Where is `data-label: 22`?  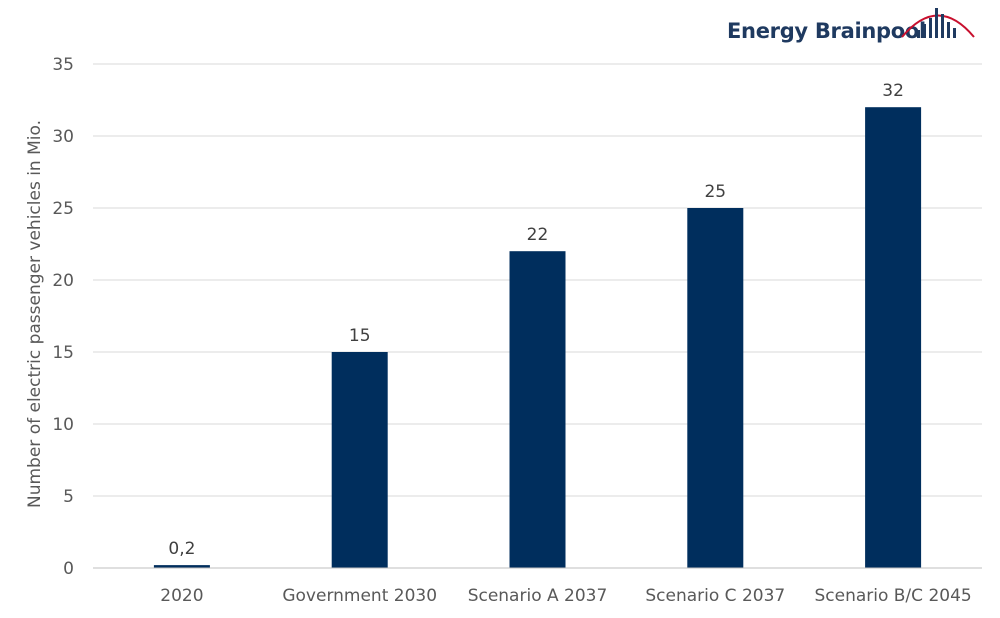
data-label: 22 is located at coordinates (538, 235).